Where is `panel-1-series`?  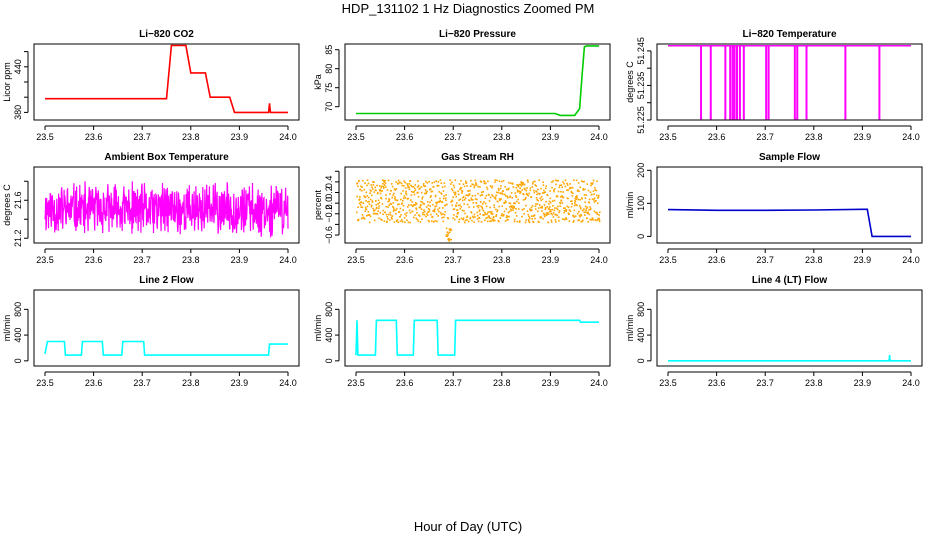 panel-1-series is located at coordinates (166, 79).